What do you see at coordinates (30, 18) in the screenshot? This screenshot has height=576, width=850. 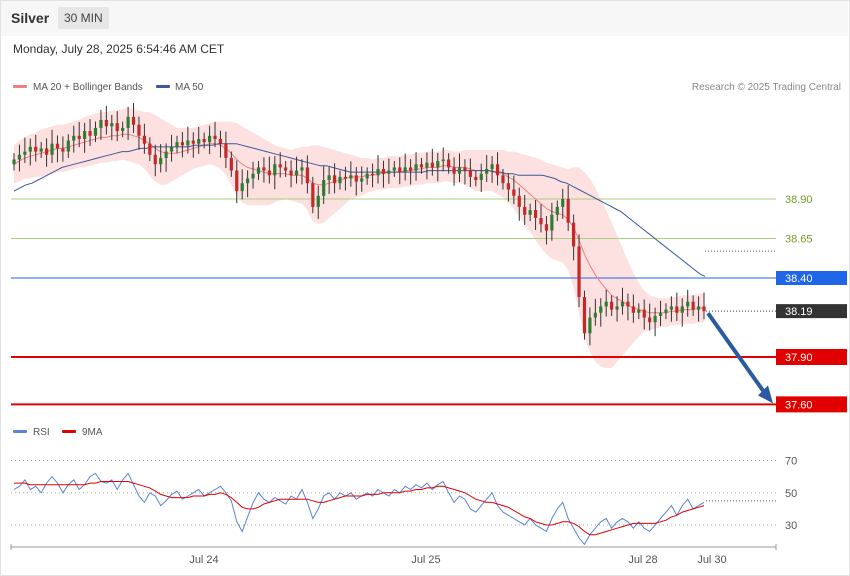 I see `instrument-title: Silver` at bounding box center [30, 18].